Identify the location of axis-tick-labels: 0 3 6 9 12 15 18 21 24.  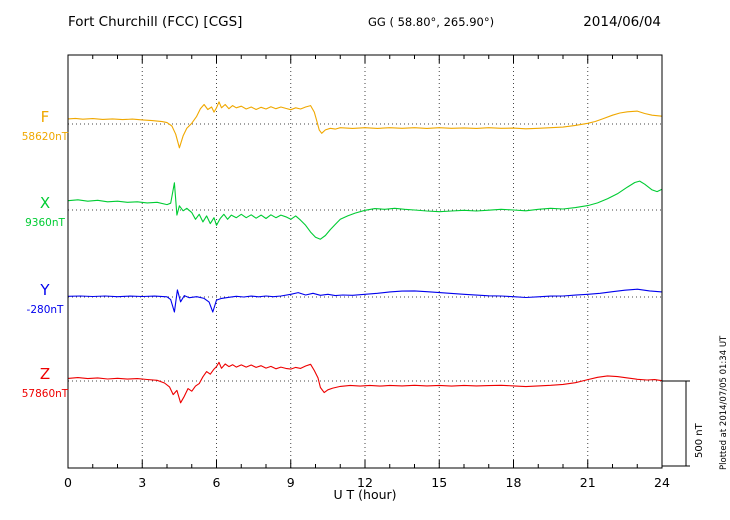
(367, 482).